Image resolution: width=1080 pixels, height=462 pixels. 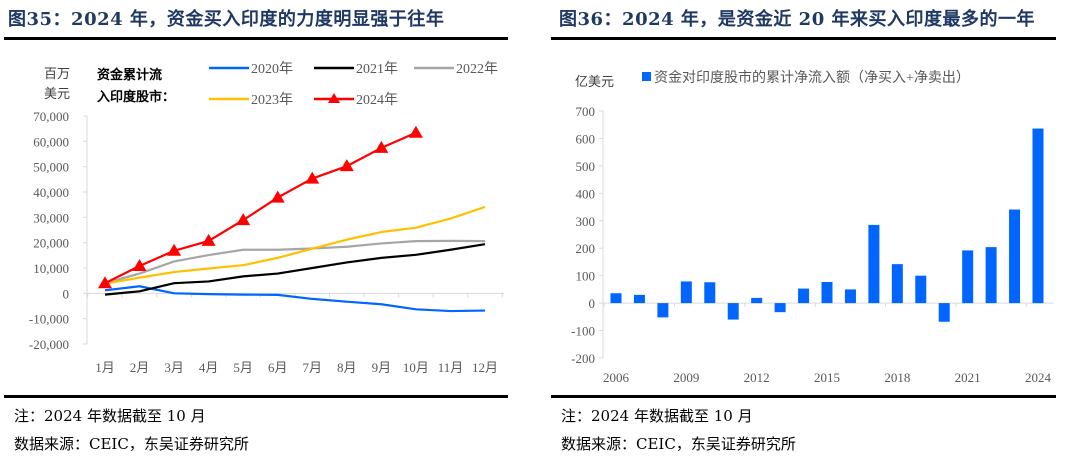 I want to click on bar-2022, so click(x=991, y=275).